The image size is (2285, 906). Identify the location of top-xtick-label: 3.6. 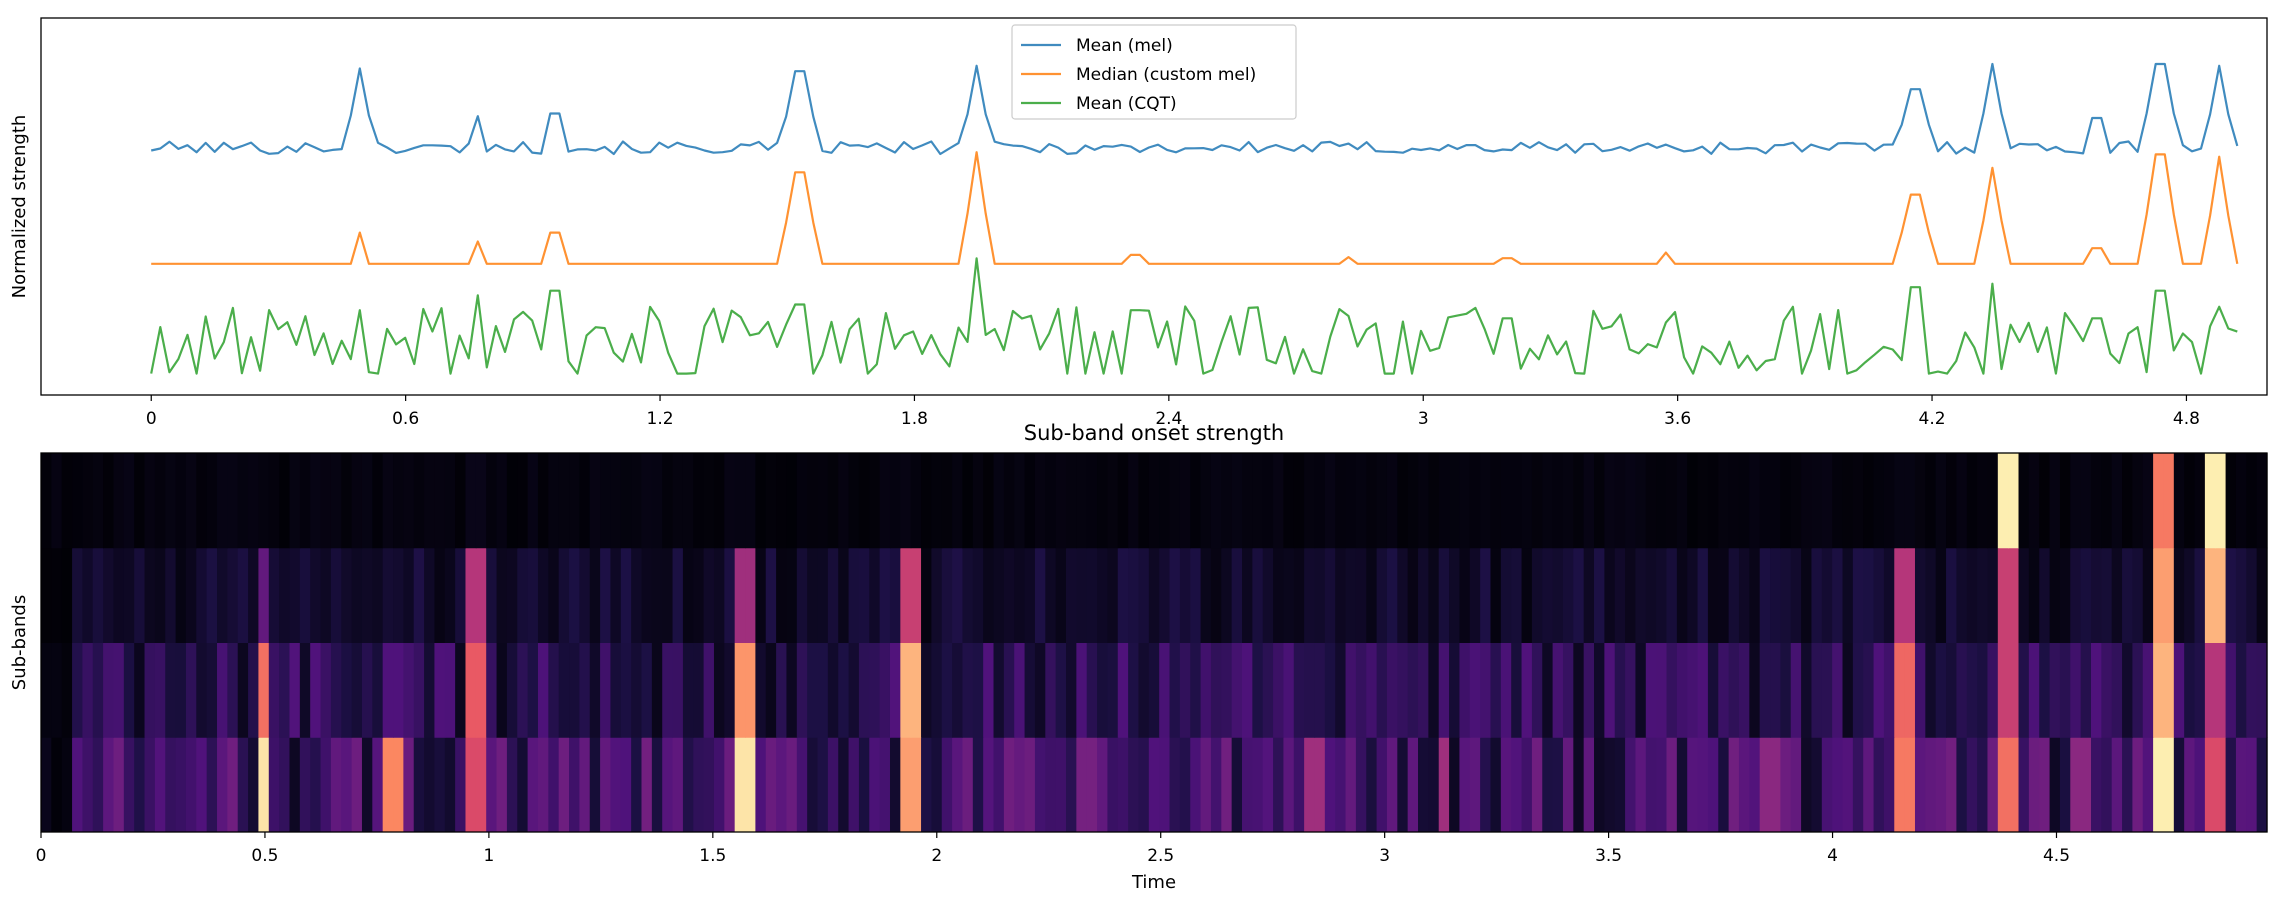
(1677, 419).